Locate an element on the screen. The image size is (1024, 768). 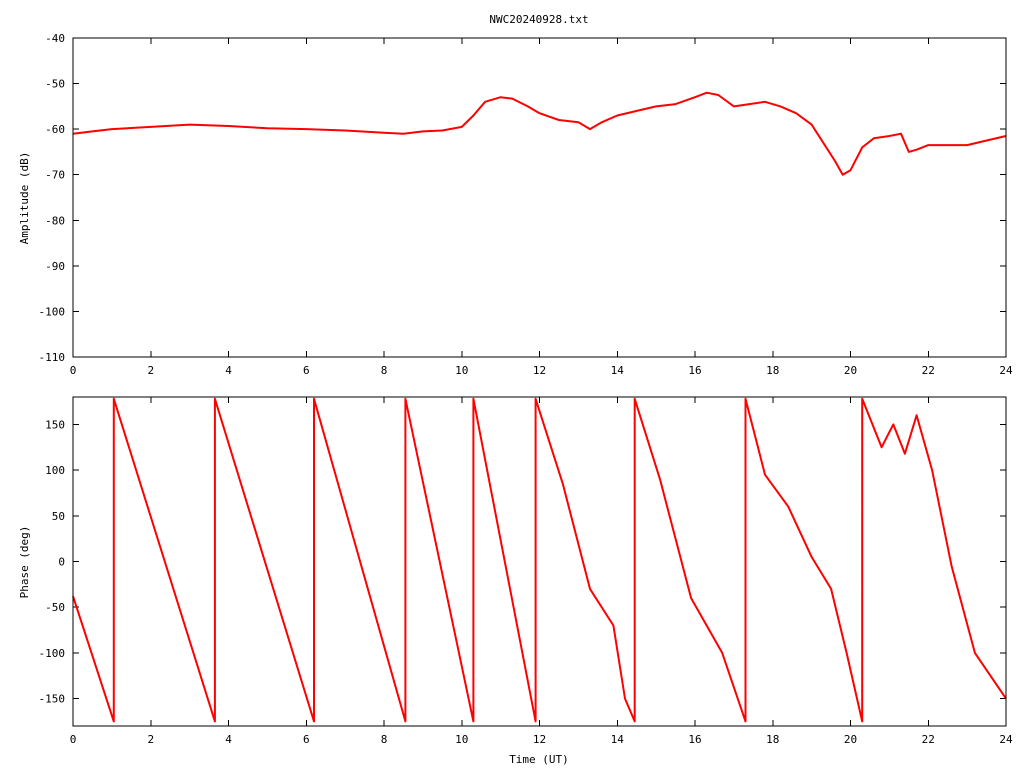
amplitude-y-tick-label: -100 is located at coordinates (52, 311).